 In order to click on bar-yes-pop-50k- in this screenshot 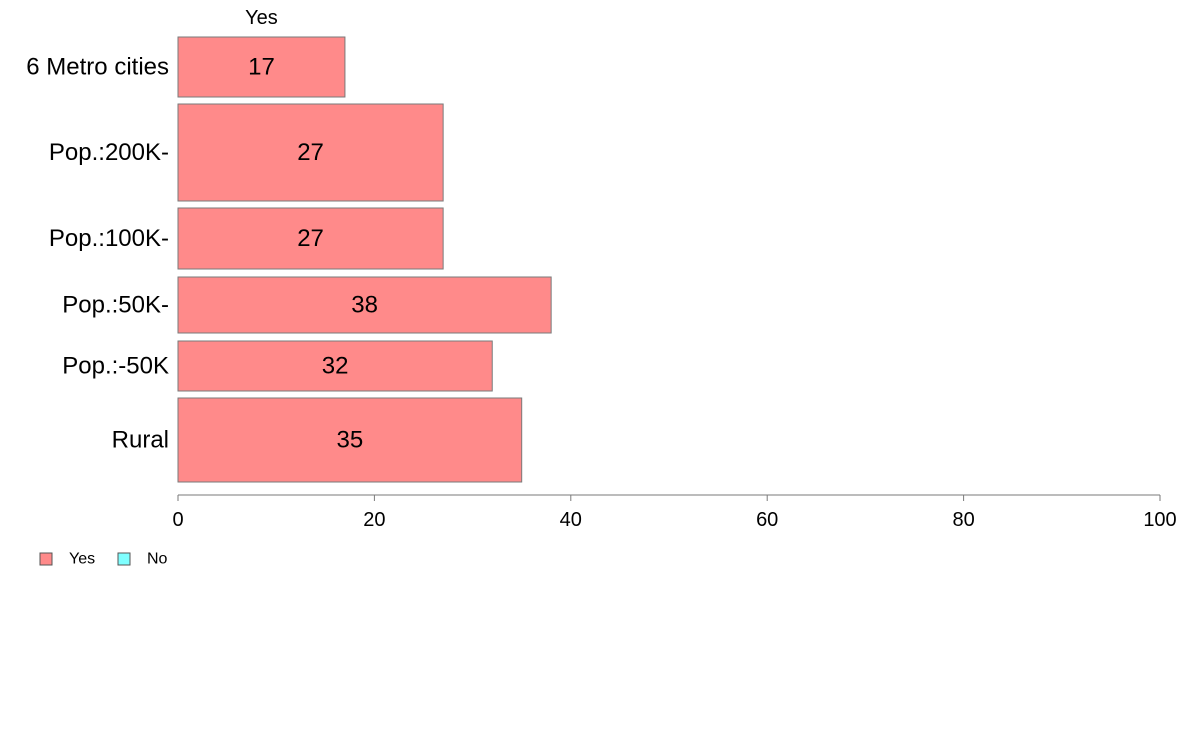, I will do `click(364, 305)`.